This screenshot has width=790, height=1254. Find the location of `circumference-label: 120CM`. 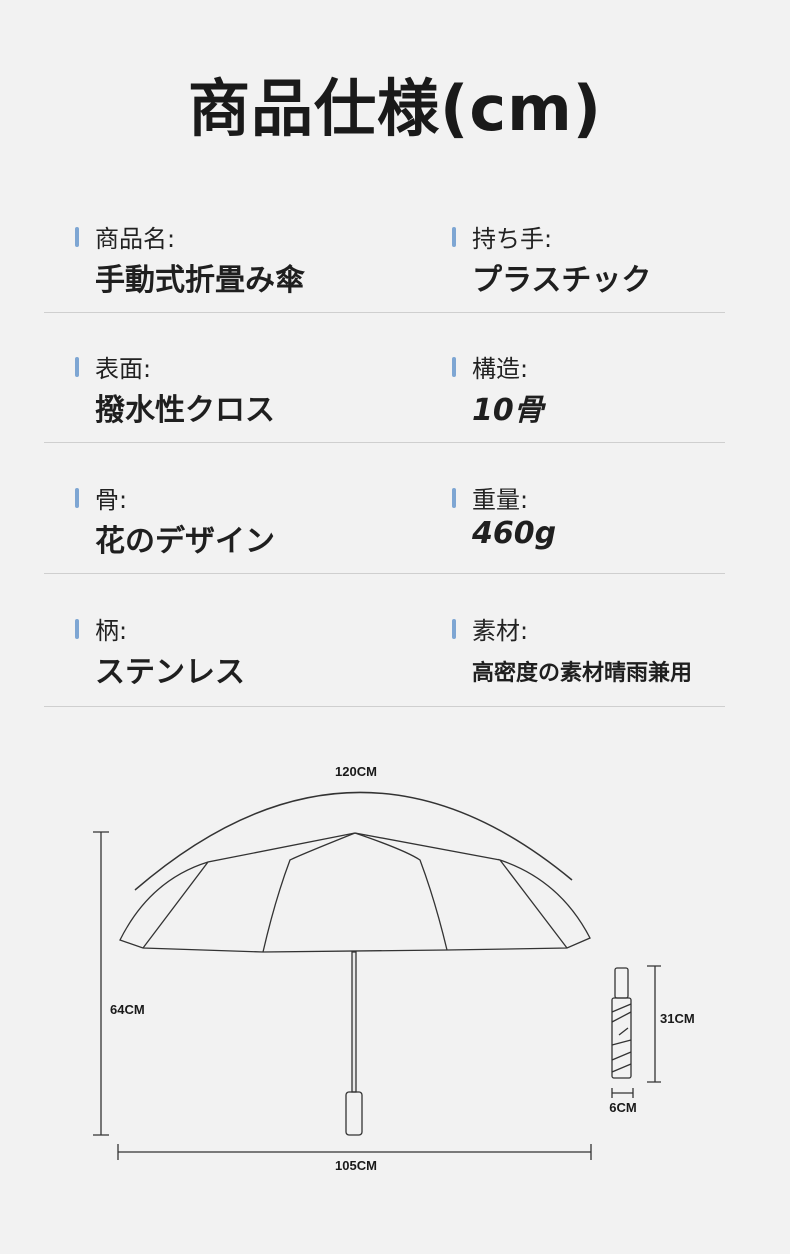

circumference-label: 120CM is located at coordinates (356, 771).